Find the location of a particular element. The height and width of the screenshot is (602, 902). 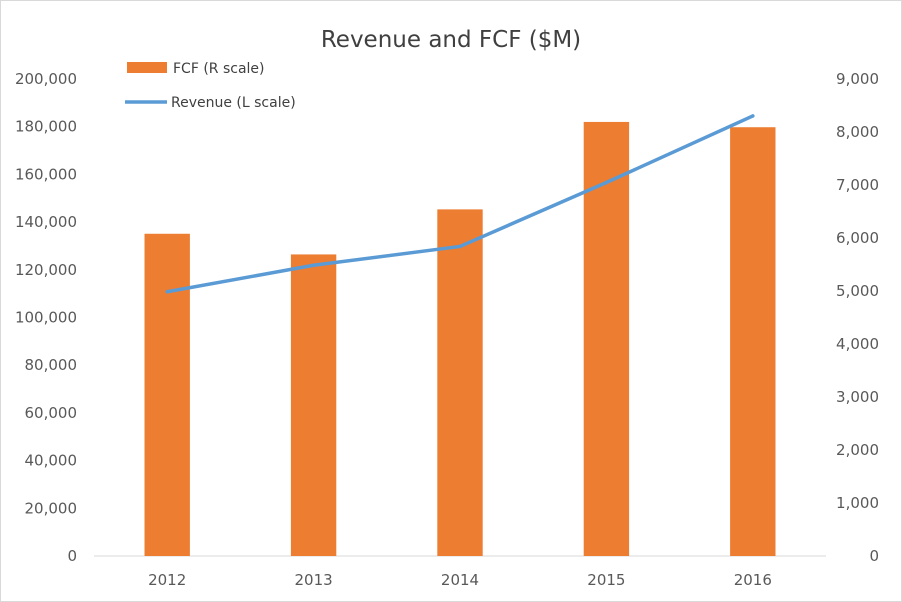

left-tick-label: 120,000 is located at coordinates (46, 270).